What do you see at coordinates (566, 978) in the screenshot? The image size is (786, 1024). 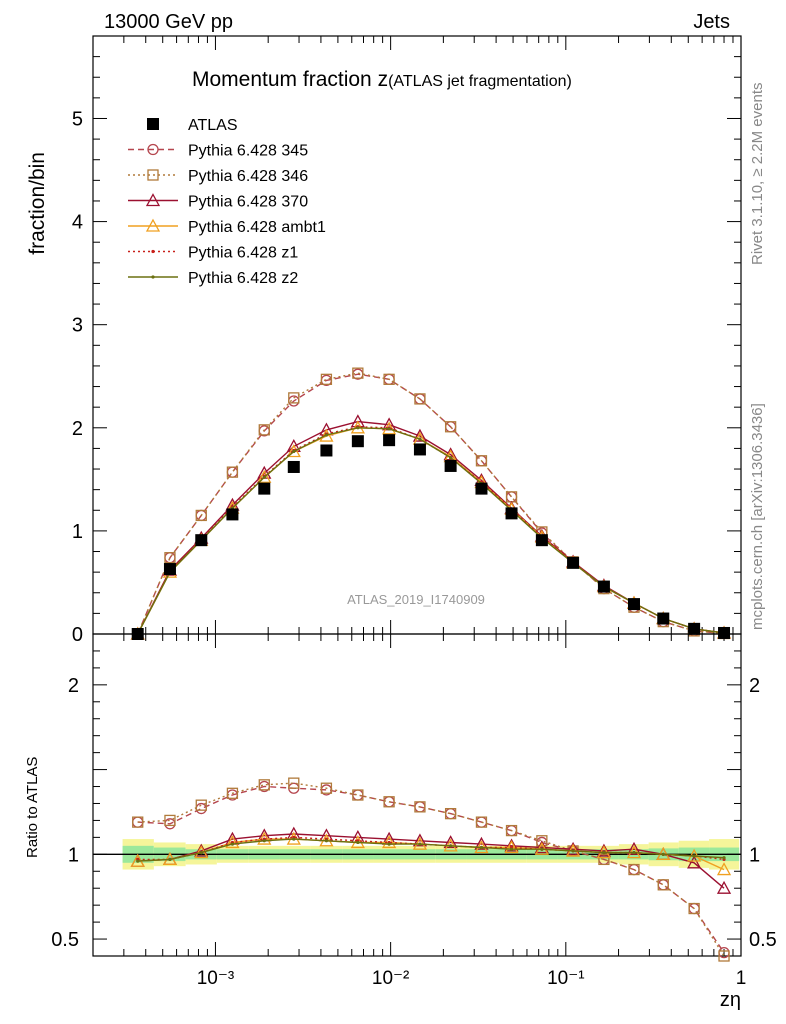 I see `x-tick-label: 10⁻¹` at bounding box center [566, 978].